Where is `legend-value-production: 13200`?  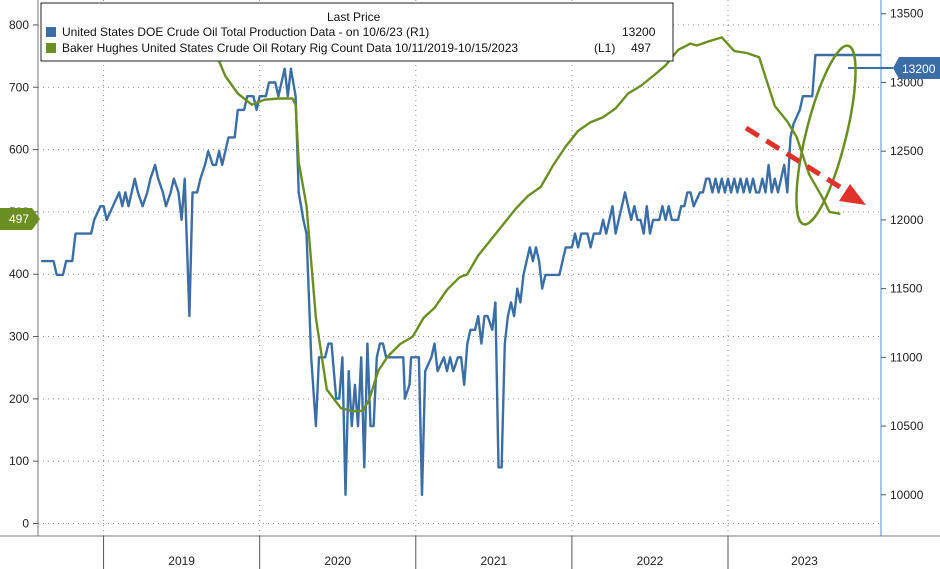 legend-value-production: 13200 is located at coordinates (639, 32).